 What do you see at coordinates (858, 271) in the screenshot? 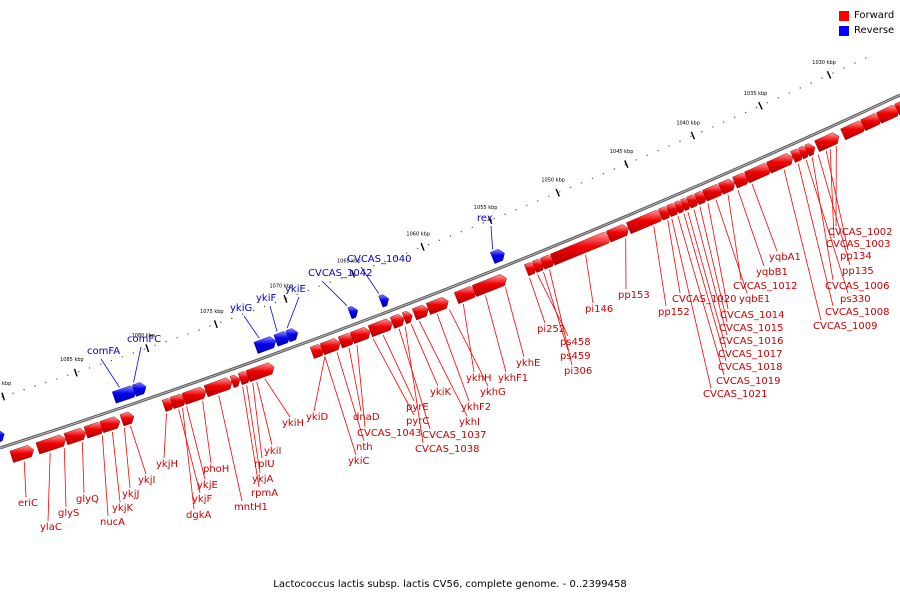
I see `gene-label-pp135: pp135` at bounding box center [858, 271].